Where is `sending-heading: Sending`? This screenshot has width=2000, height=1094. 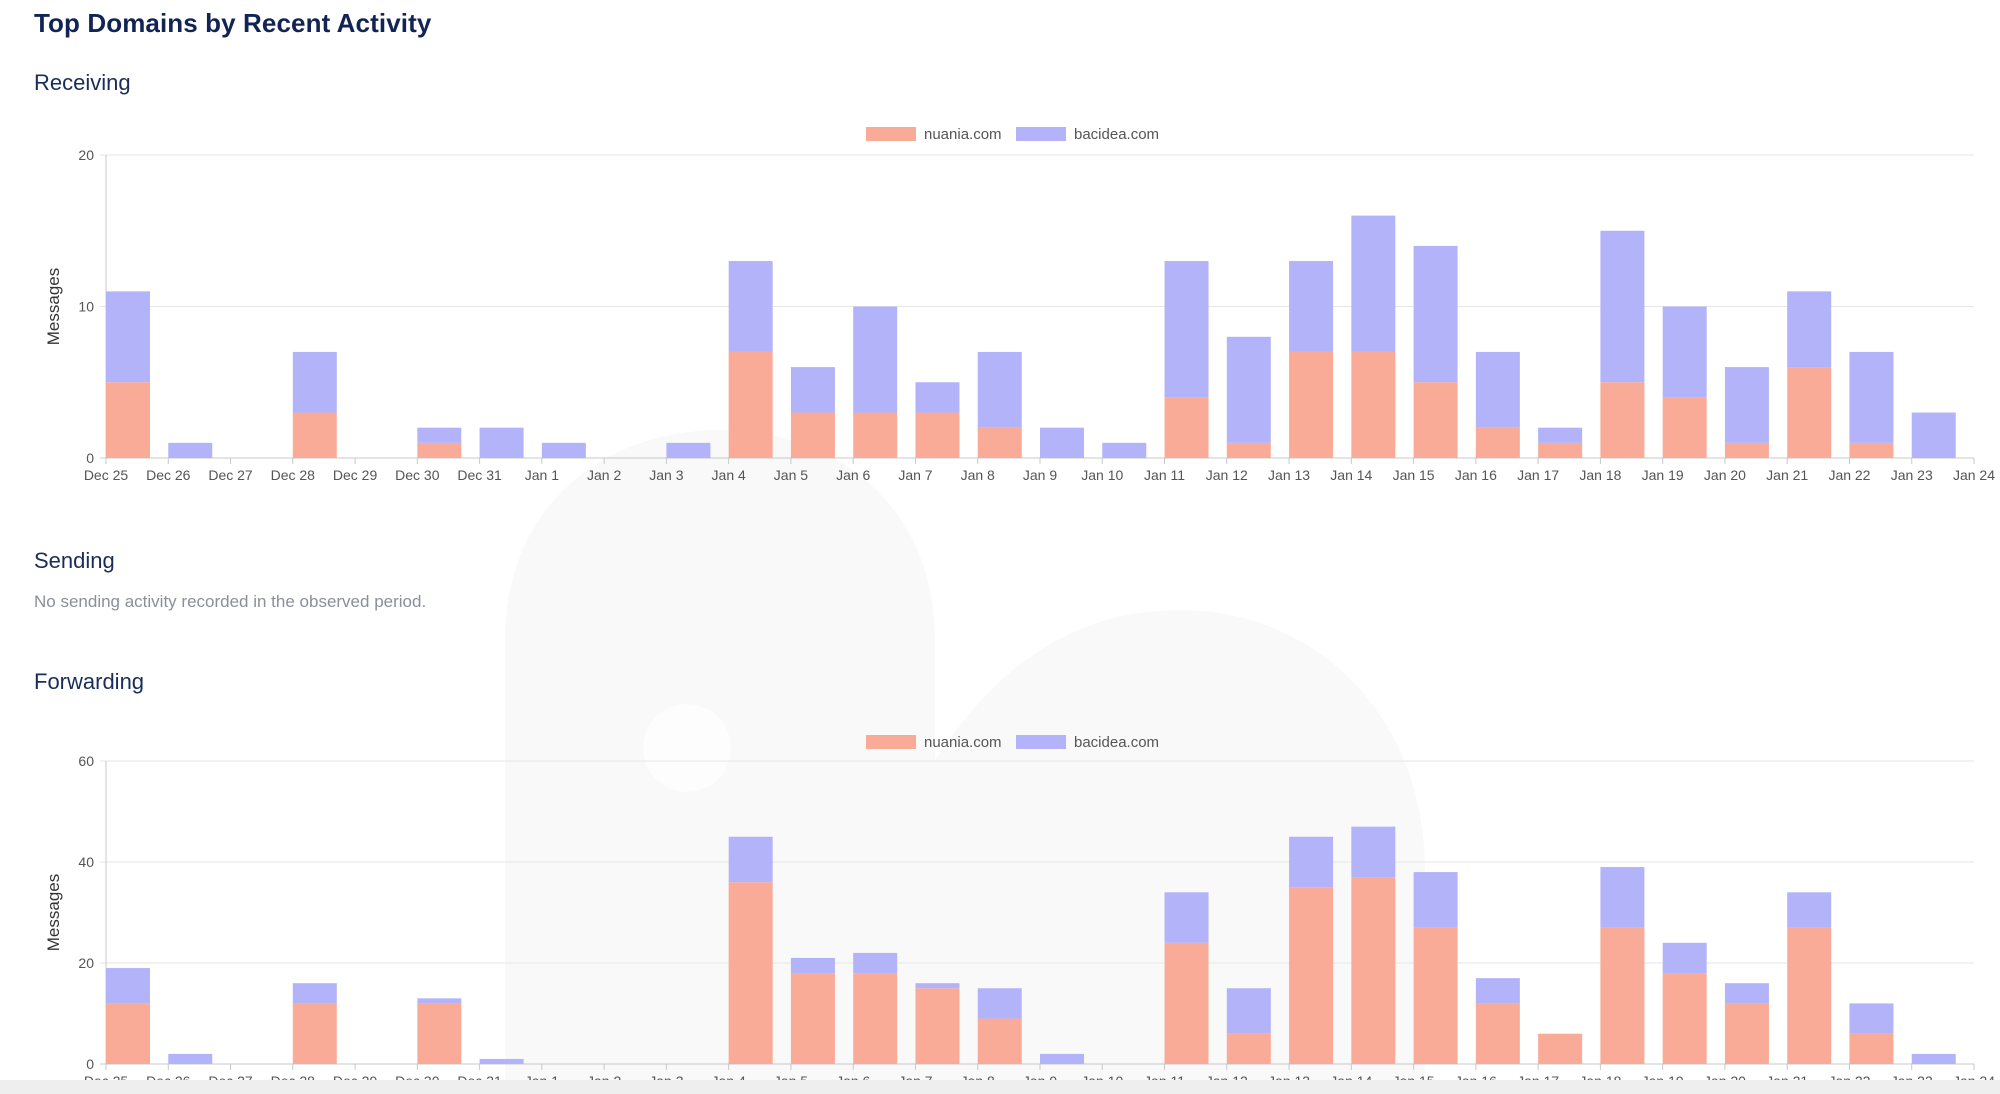
sending-heading: Sending is located at coordinates (74, 560).